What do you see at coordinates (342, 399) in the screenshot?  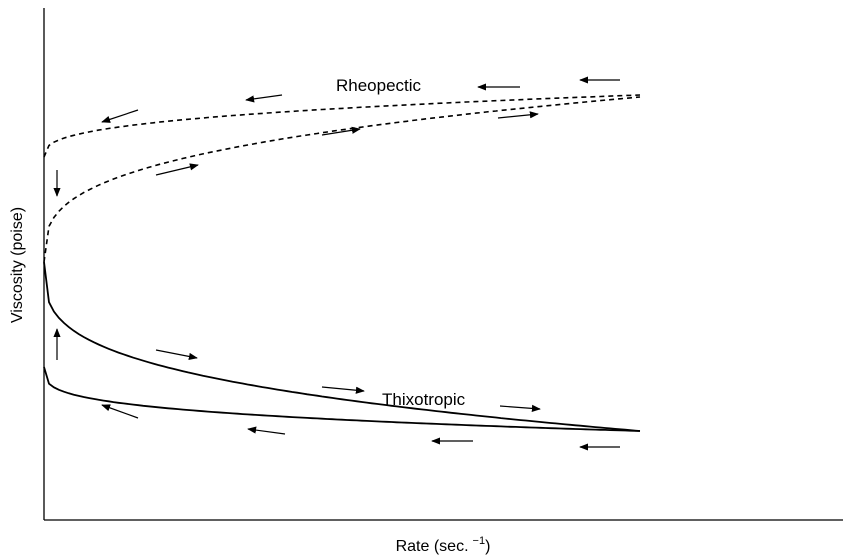 I see `thixotropic-decreasing-rate-curve` at bounding box center [342, 399].